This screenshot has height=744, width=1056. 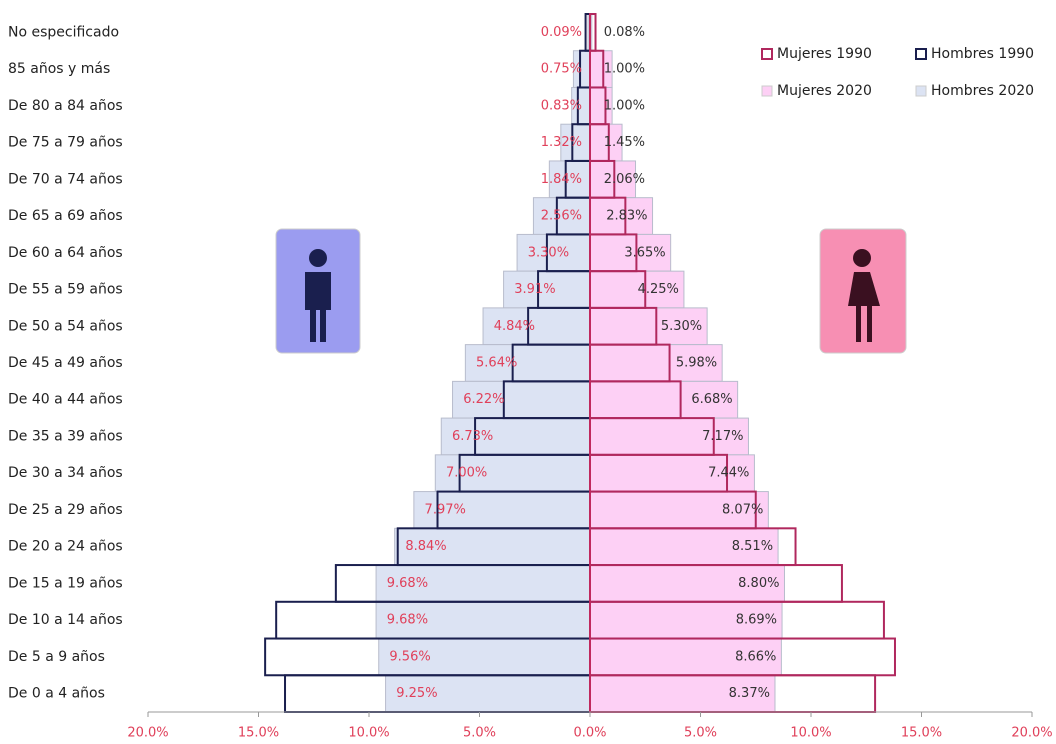 What do you see at coordinates (65, 510) in the screenshot?
I see `category-label: De 25 a 29 años` at bounding box center [65, 510].